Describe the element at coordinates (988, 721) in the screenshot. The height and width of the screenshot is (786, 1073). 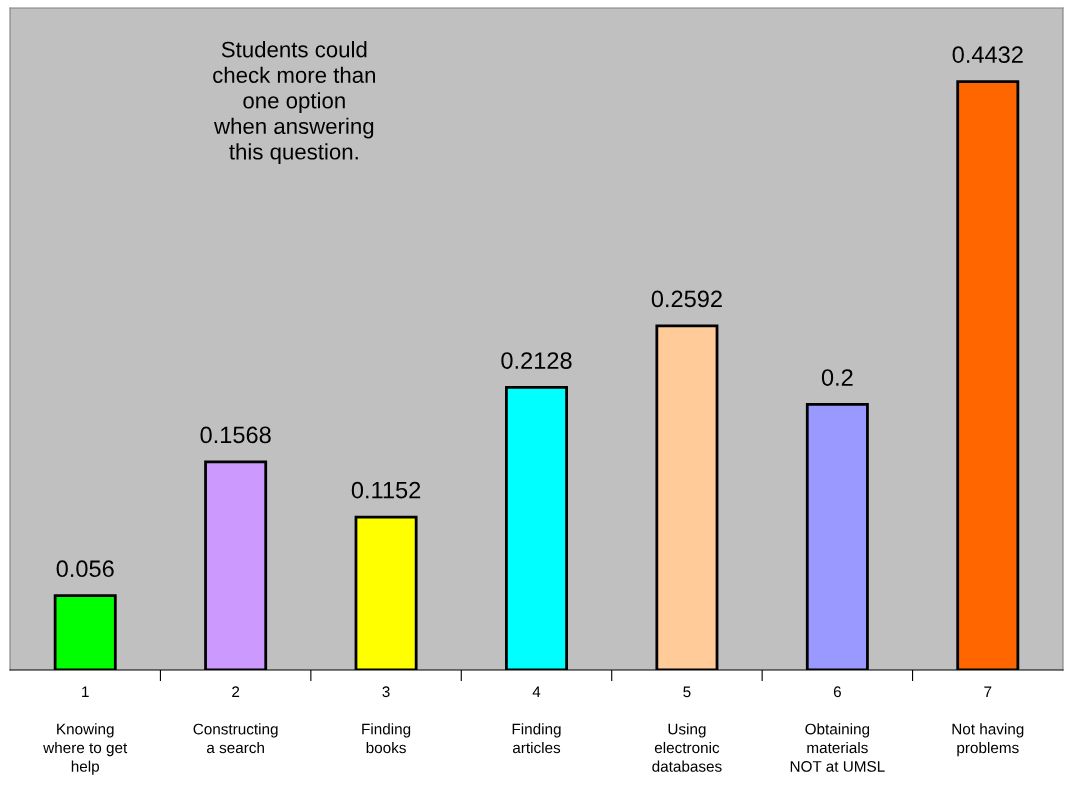
I see `category-label: 7 Not having problems` at that location.